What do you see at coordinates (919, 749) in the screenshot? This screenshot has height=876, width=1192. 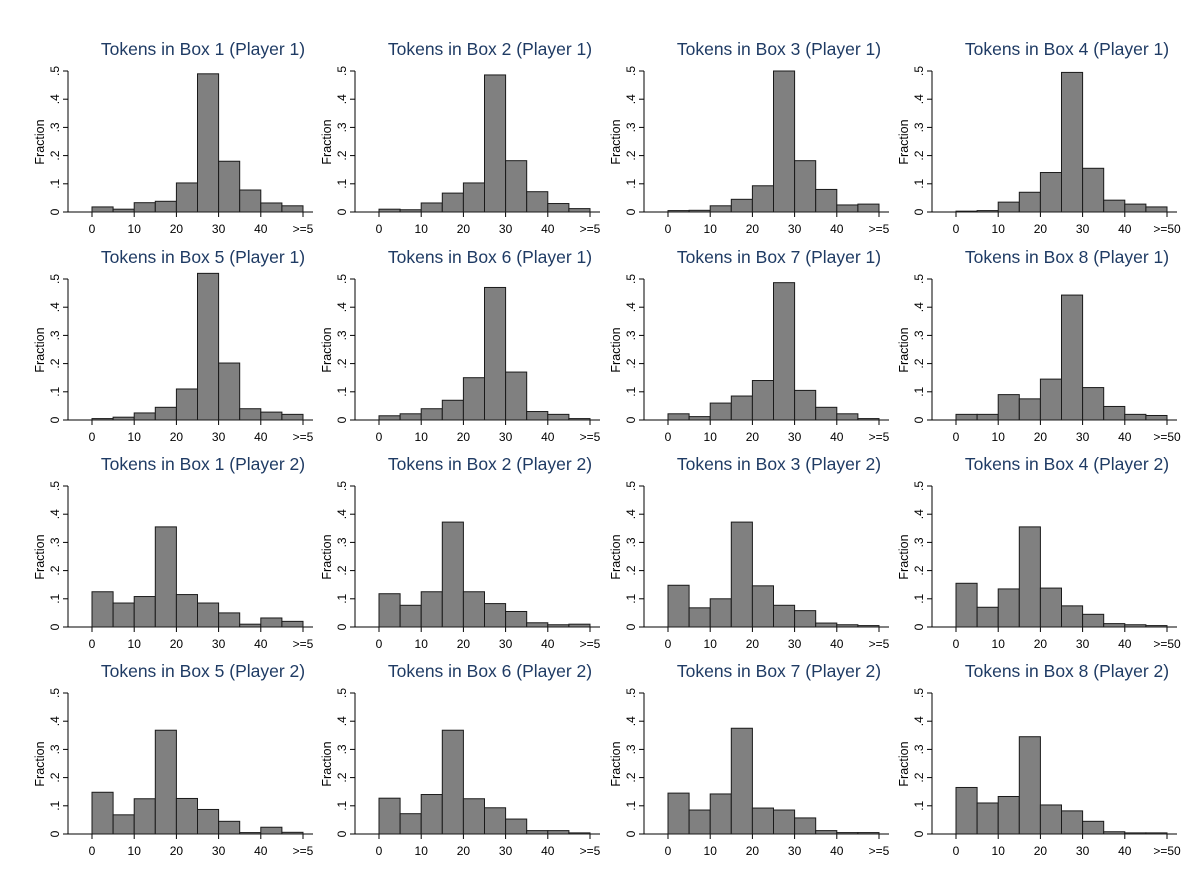 I see `y-tick-label: .3` at bounding box center [919, 749].